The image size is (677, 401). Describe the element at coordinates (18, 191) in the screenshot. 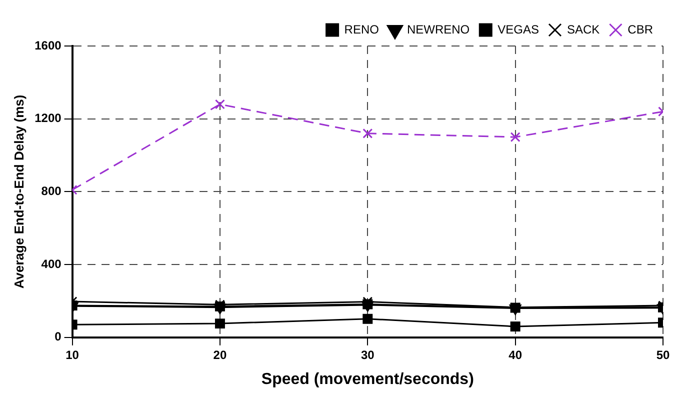

I see `y-axis-title: Average End-to-End Delay (ms)` at that location.